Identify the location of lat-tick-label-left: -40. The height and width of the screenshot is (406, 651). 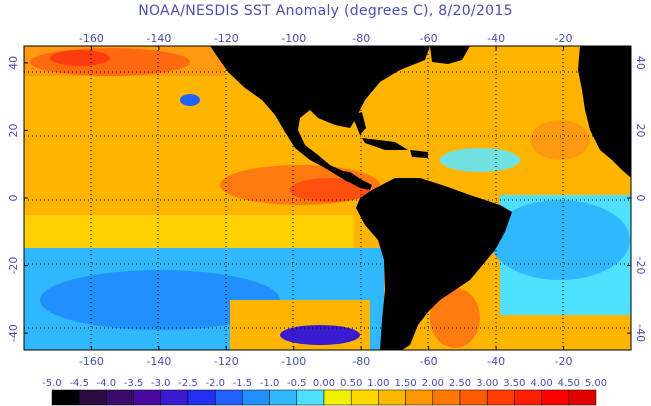
(13, 333).